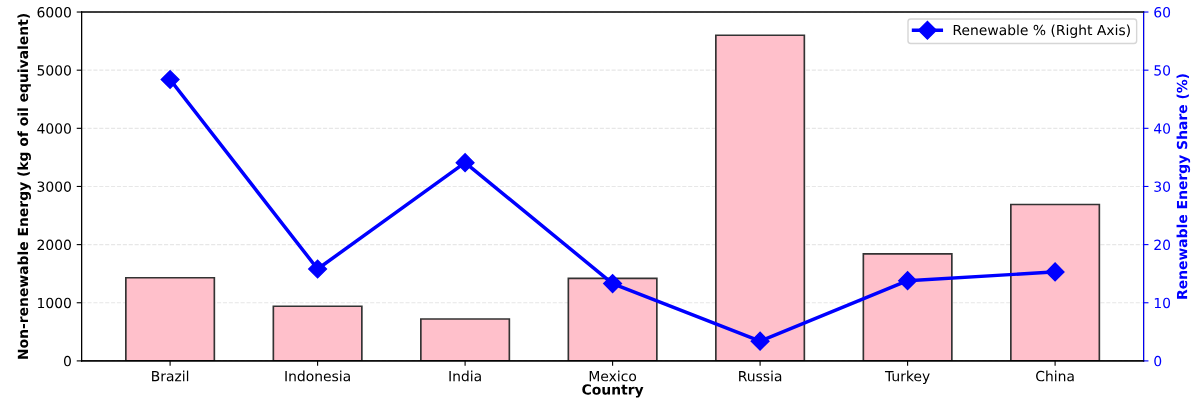 The height and width of the screenshot is (401, 1200). What do you see at coordinates (24, 186) in the screenshot?
I see `y-axis-title: Non-renewable Energy (kg of oil equivalent)` at bounding box center [24, 186].